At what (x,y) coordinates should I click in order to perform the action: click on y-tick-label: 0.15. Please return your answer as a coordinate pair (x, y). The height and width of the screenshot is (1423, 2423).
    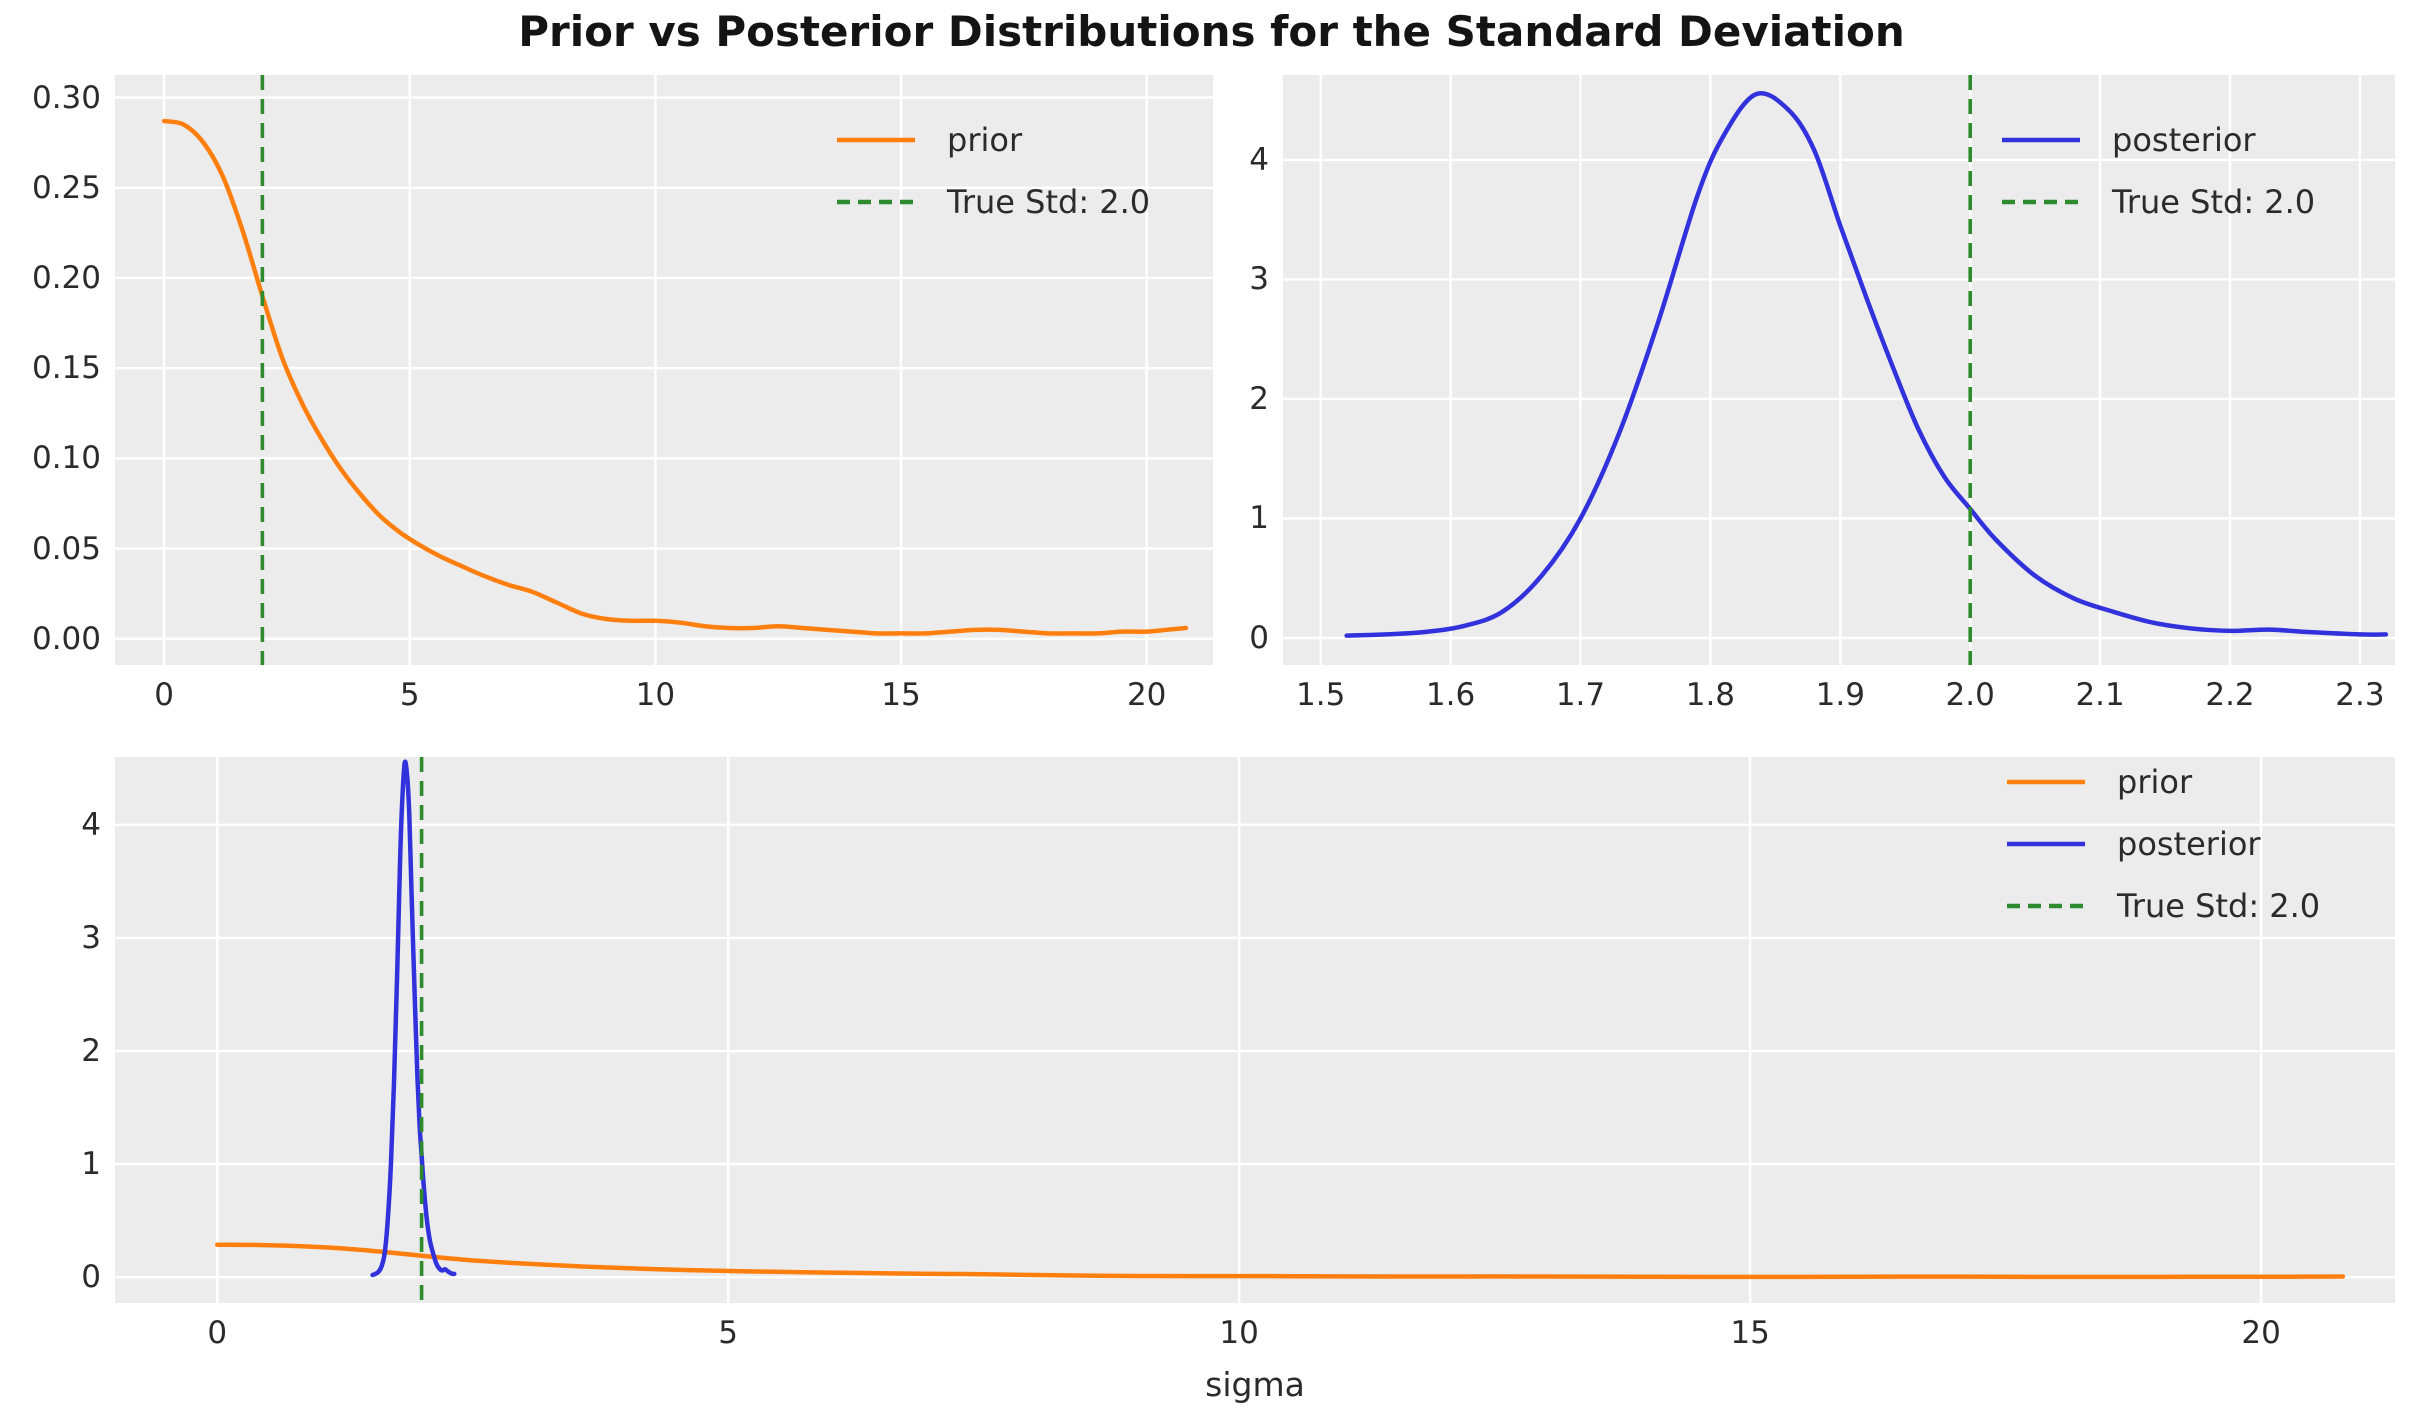
    Looking at the image, I should click on (66, 368).